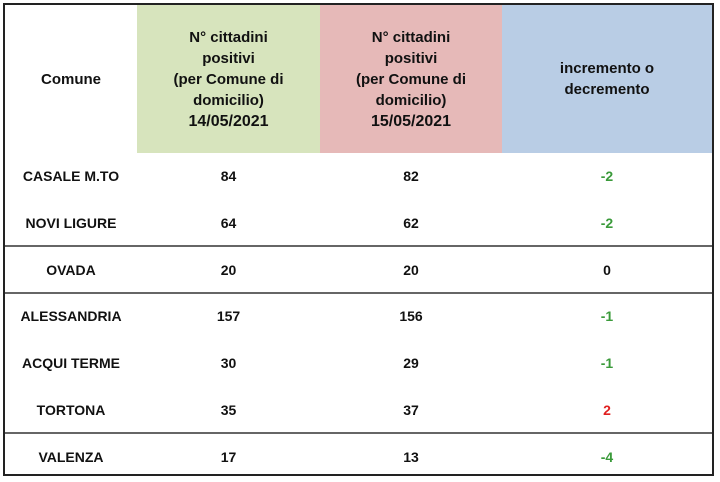 This screenshot has width=720, height=482. I want to click on cell-value: 2, so click(607, 409).